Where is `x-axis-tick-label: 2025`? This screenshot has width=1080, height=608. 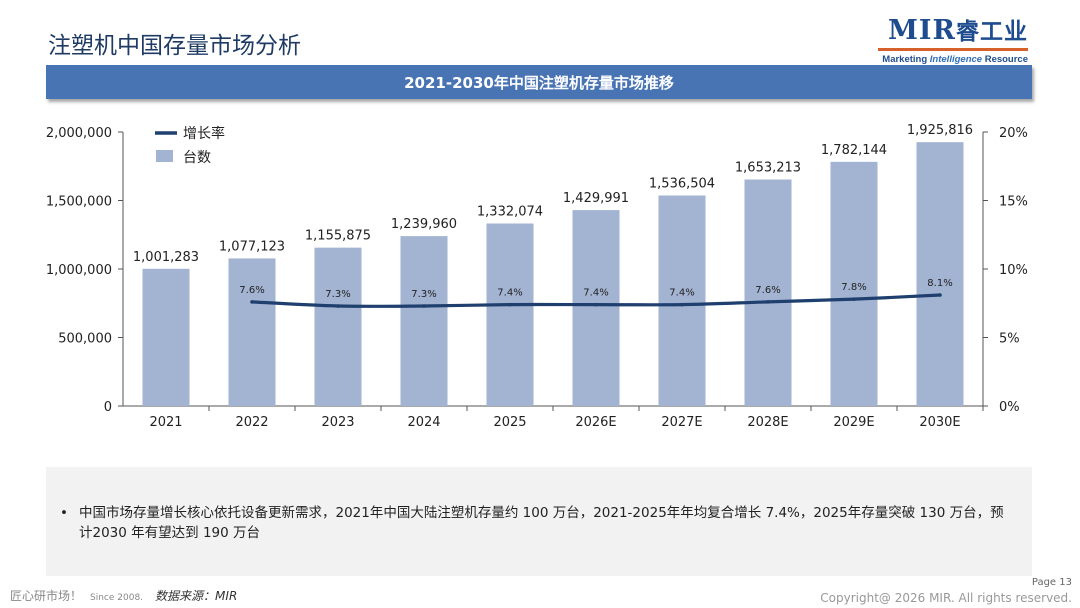
x-axis-tick-label: 2025 is located at coordinates (509, 422).